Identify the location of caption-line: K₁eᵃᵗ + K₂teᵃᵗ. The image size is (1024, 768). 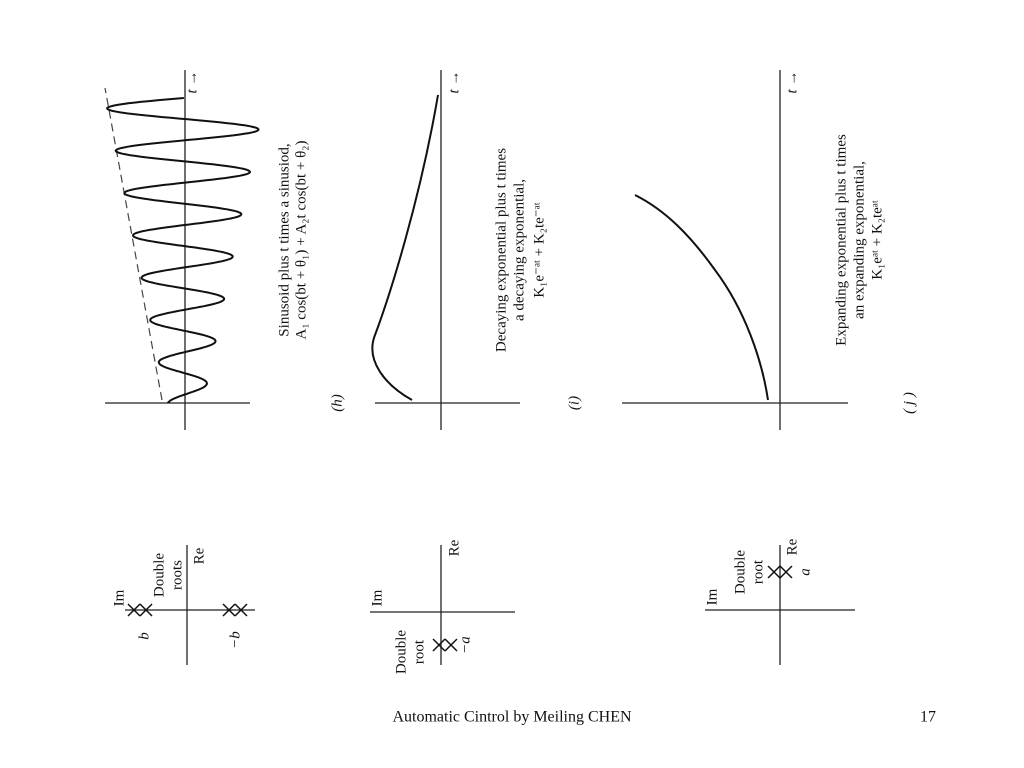
(877, 240).